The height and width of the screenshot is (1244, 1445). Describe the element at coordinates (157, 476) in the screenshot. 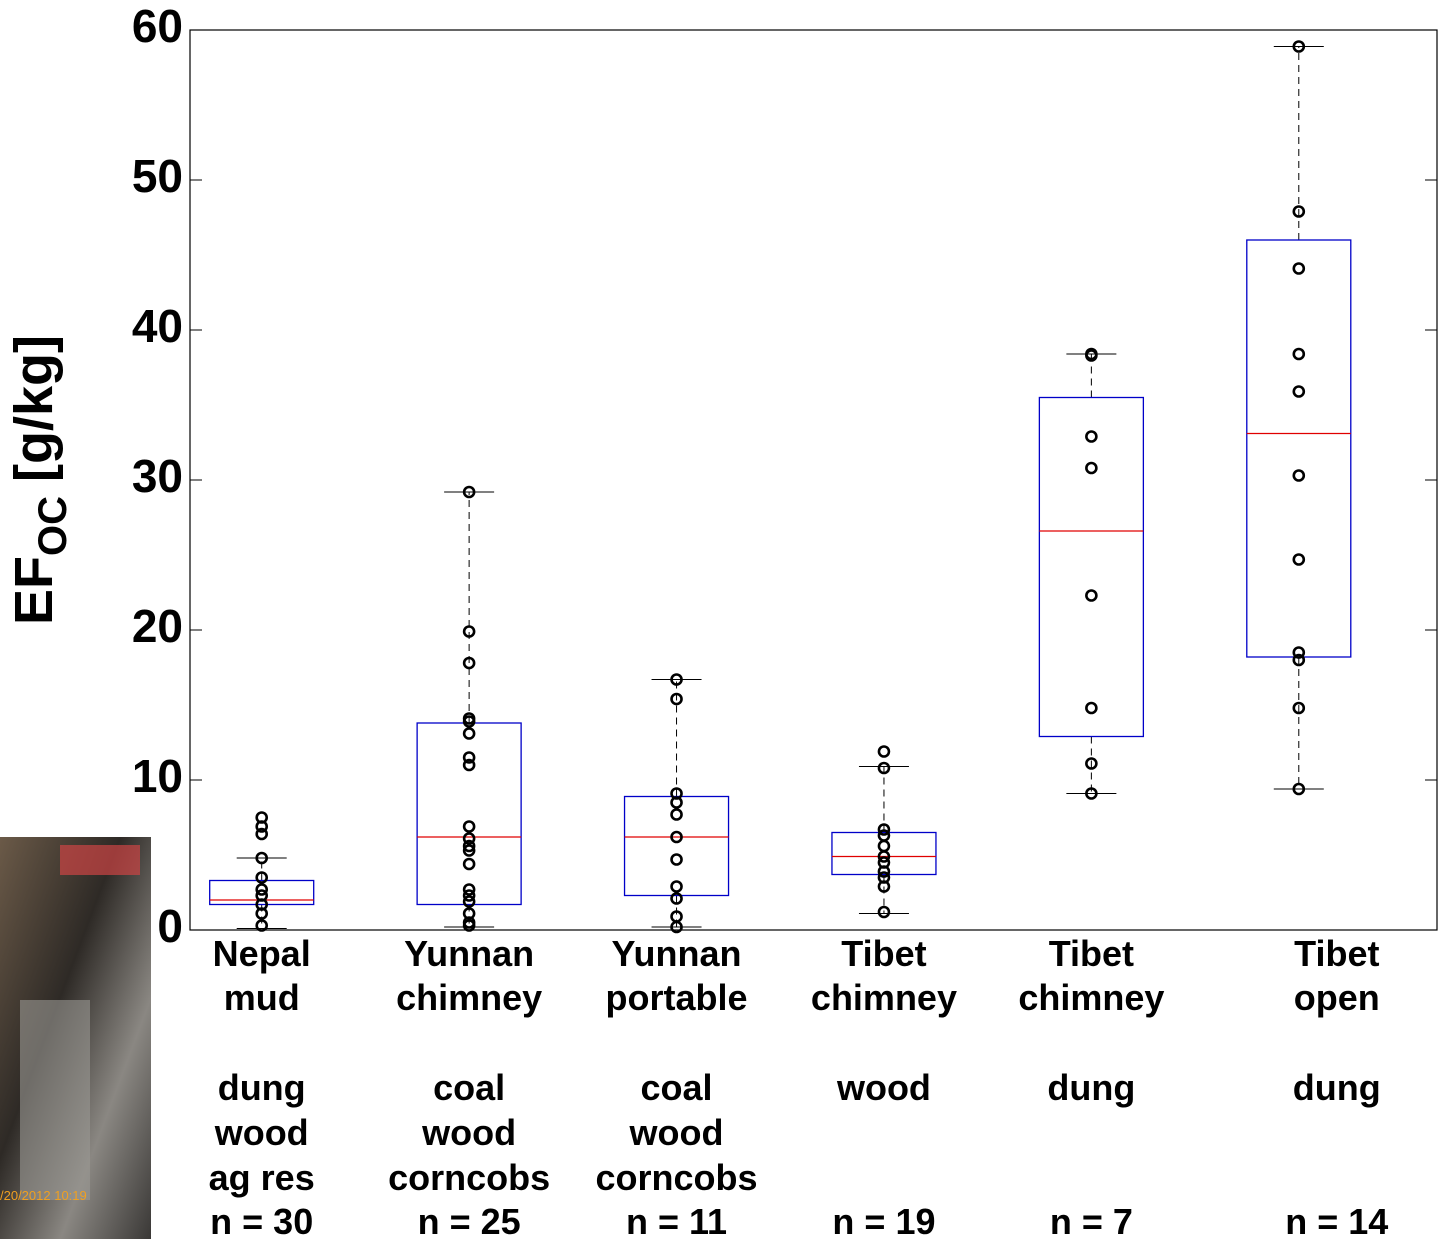

I see `y-tick-label: 30` at that location.